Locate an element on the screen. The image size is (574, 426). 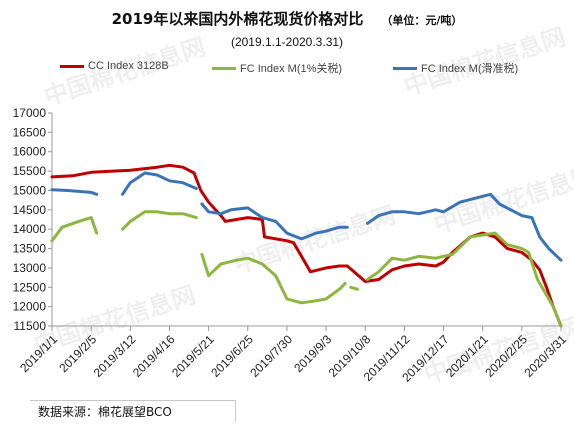
chart-title-block: 2019年以来国内外棉花现货价格对比 （单位：元/吨） is located at coordinates (287, 18).